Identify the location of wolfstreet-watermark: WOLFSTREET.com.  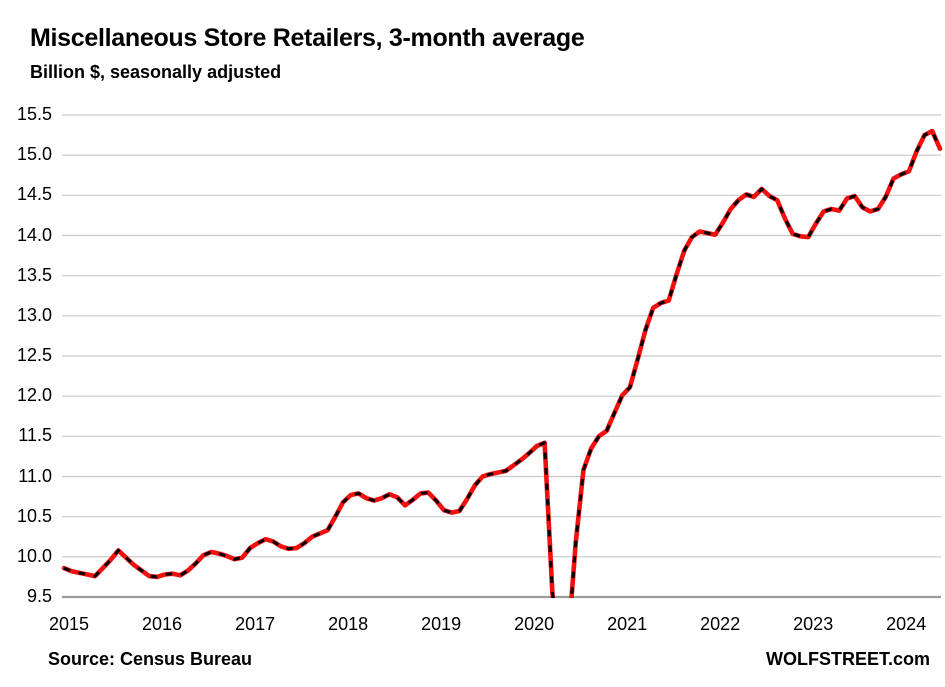
(847, 659).